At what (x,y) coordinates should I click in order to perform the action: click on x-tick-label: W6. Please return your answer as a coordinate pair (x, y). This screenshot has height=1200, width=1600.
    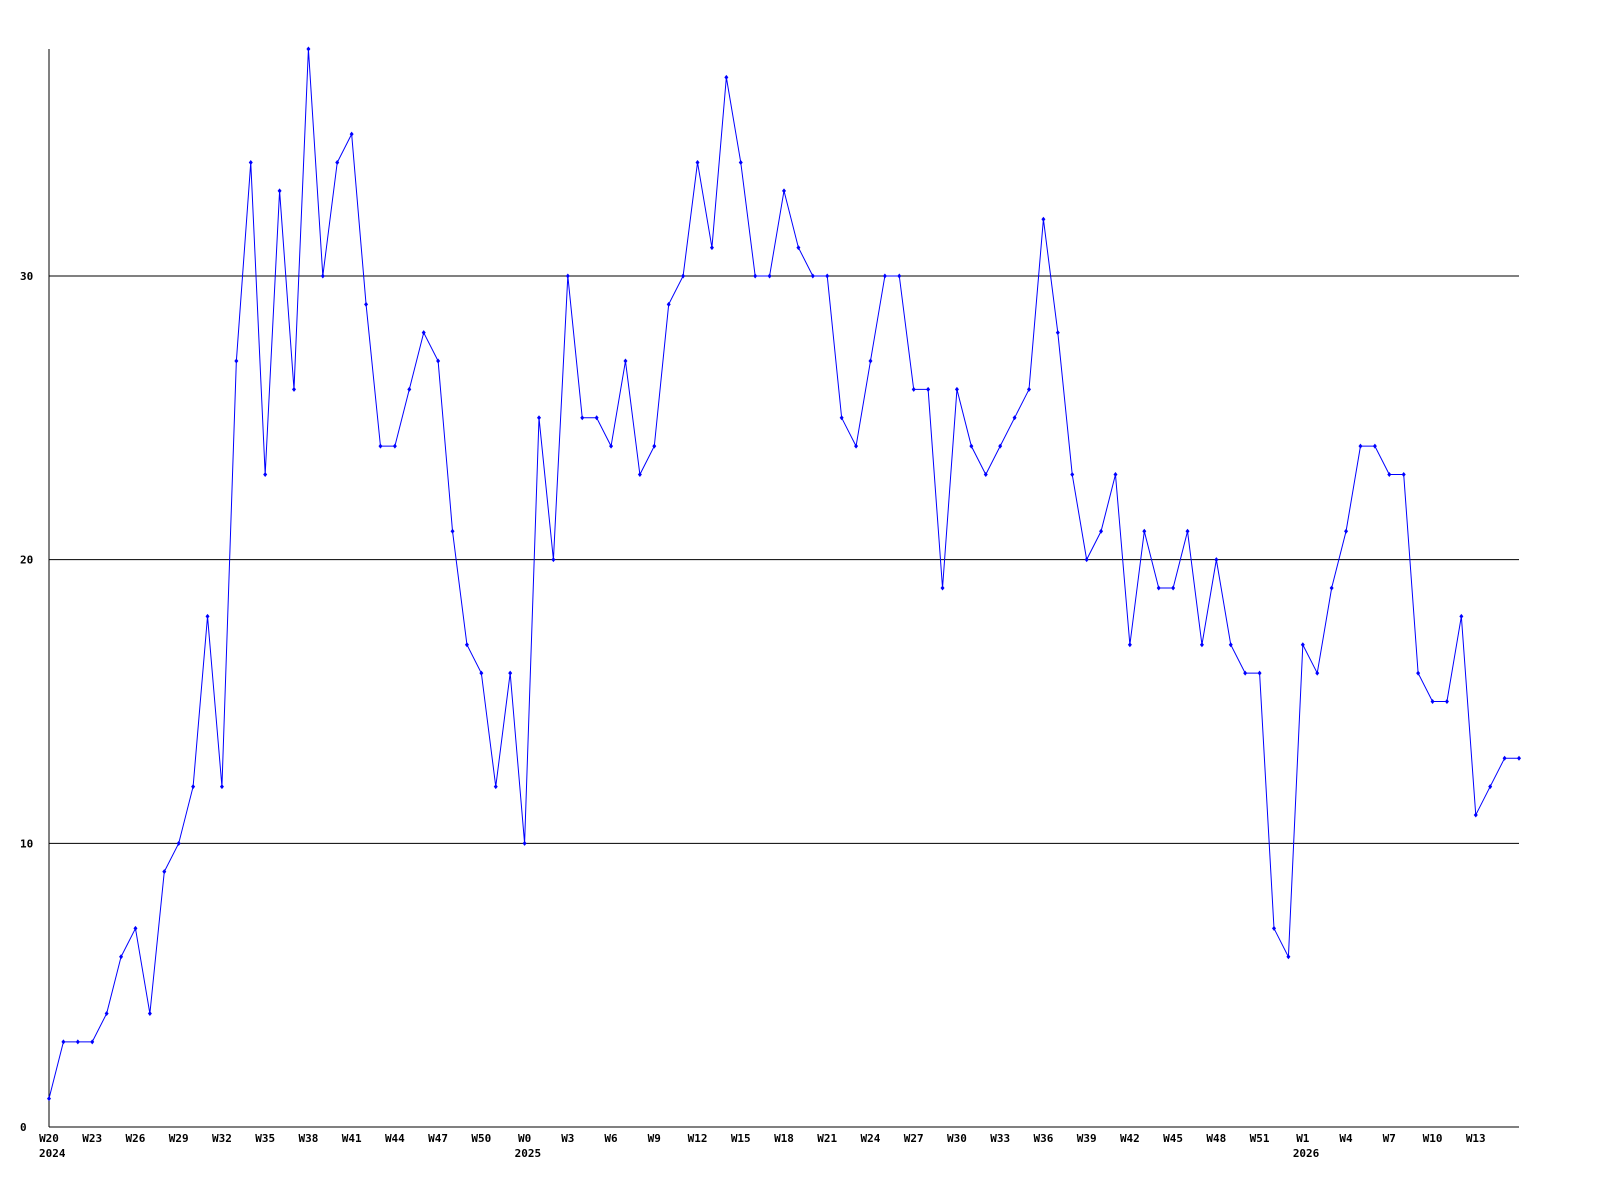
    Looking at the image, I should click on (611, 1138).